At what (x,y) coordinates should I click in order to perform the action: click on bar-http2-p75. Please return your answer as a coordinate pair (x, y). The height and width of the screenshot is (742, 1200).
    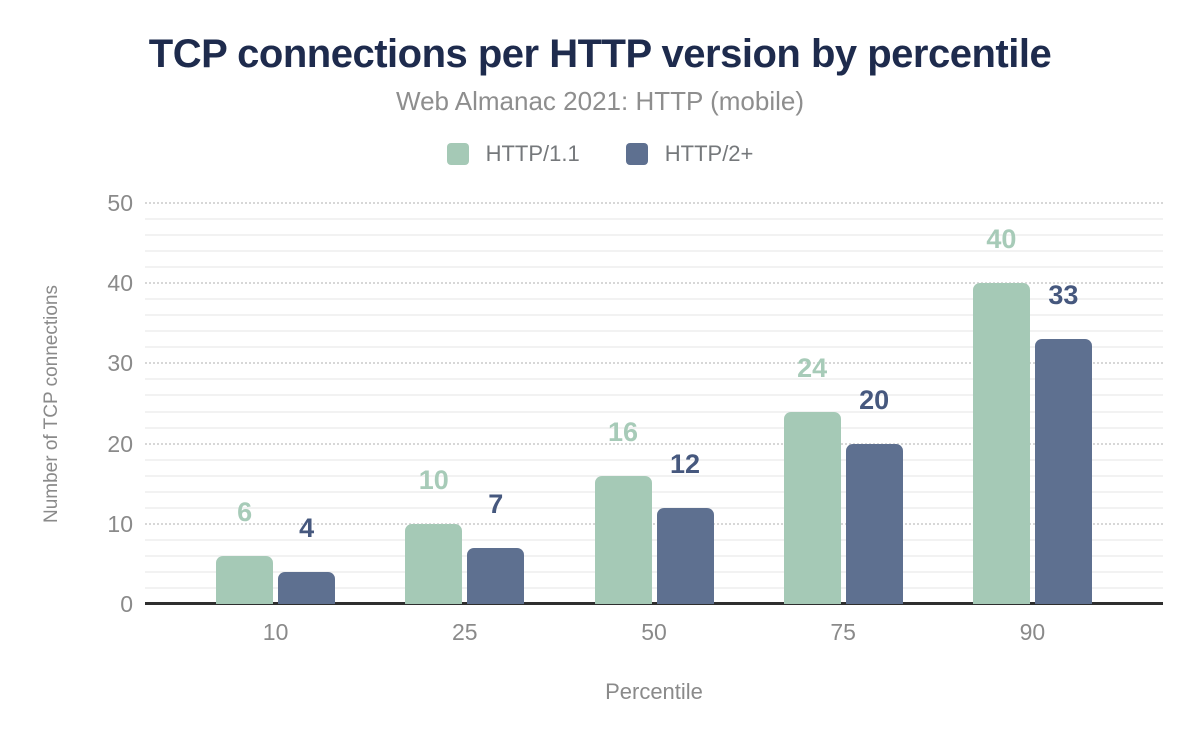
    Looking at the image, I should click on (874, 523).